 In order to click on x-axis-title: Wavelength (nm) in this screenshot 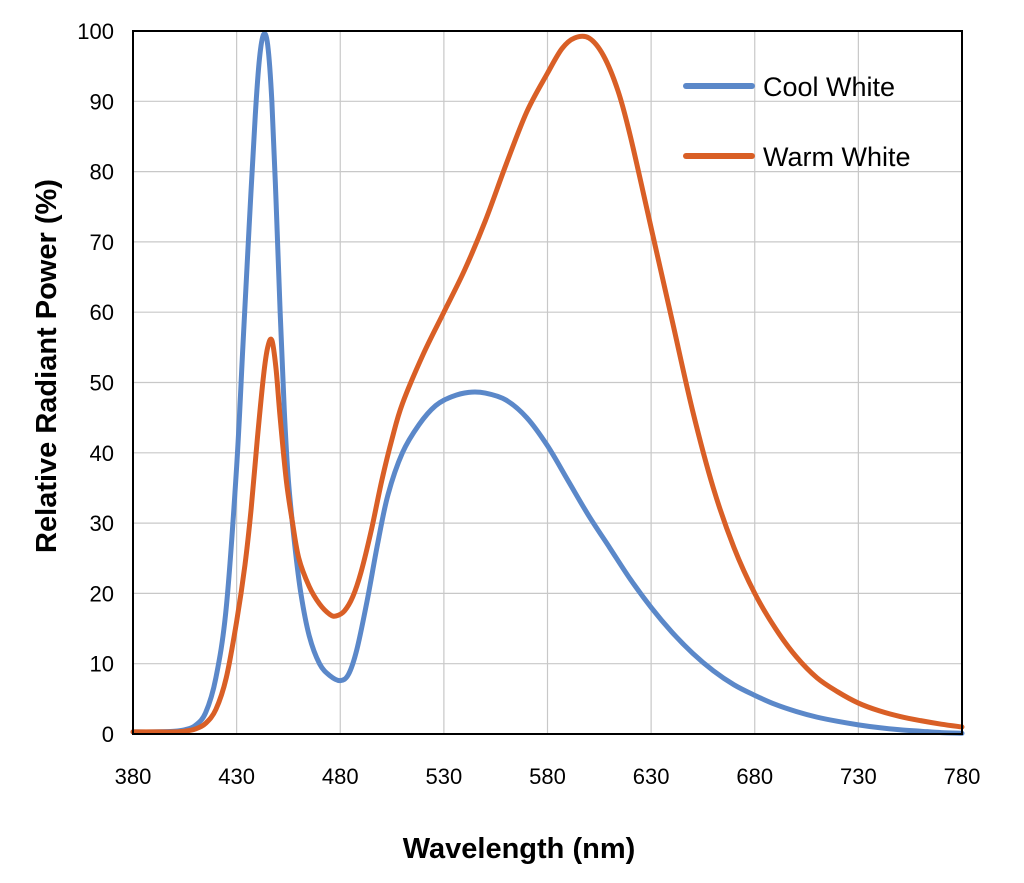, I will do `click(519, 849)`.